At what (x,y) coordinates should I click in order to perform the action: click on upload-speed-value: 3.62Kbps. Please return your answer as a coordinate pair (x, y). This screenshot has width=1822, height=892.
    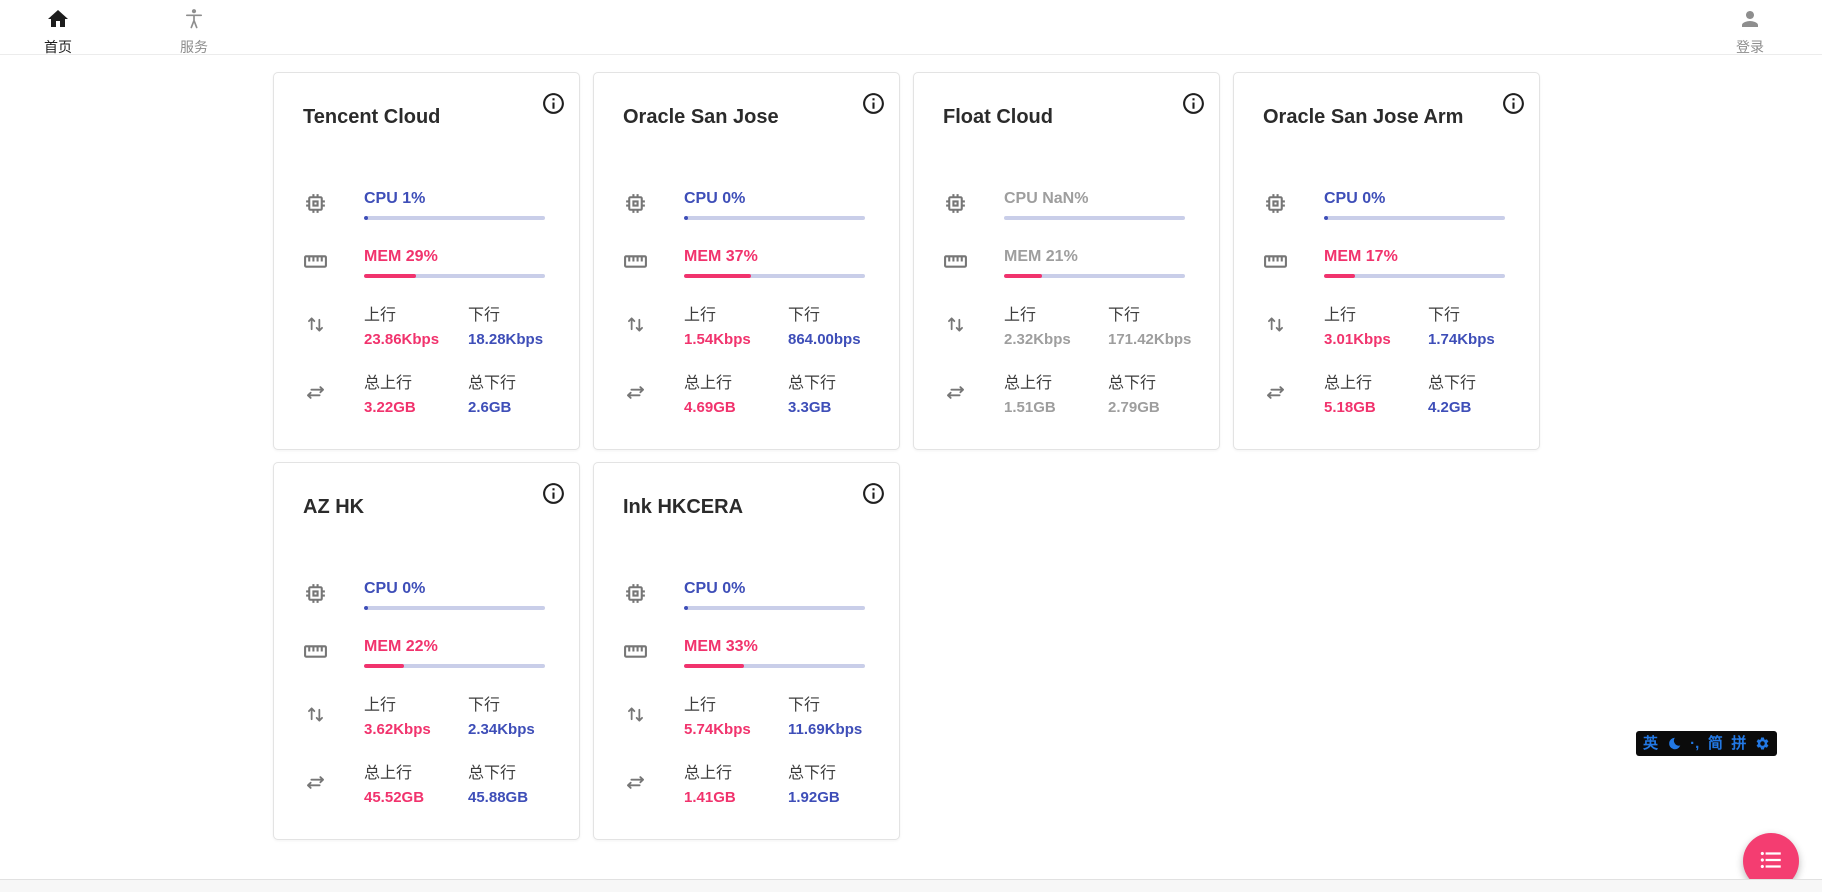
    Looking at the image, I should click on (397, 729).